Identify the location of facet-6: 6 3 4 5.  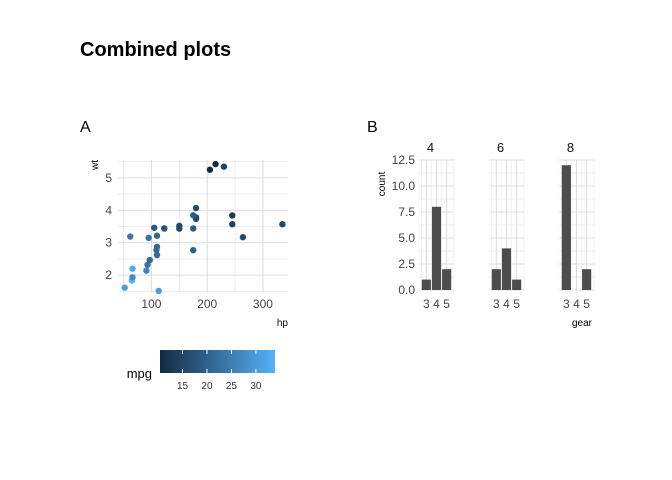
(507, 225).